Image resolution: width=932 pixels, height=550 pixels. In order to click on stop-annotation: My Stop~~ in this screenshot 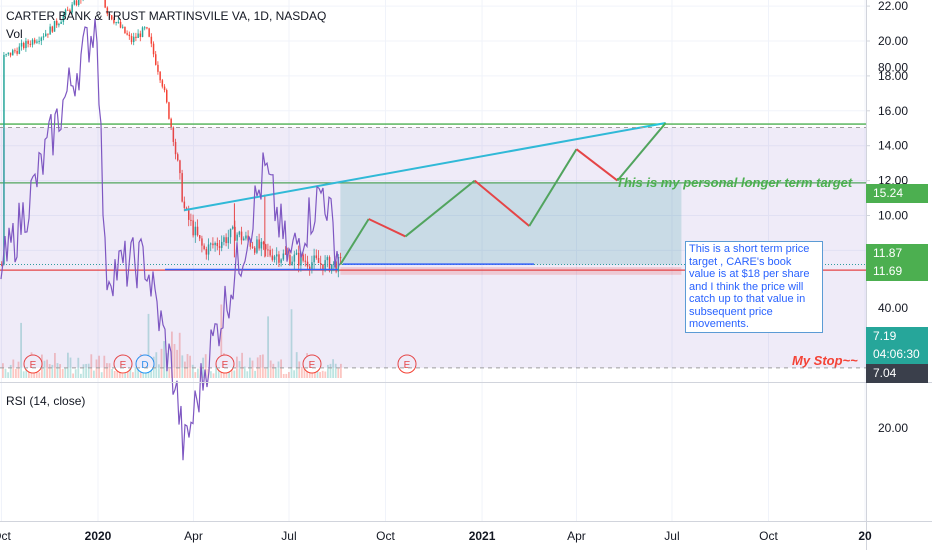, I will do `click(825, 360)`.